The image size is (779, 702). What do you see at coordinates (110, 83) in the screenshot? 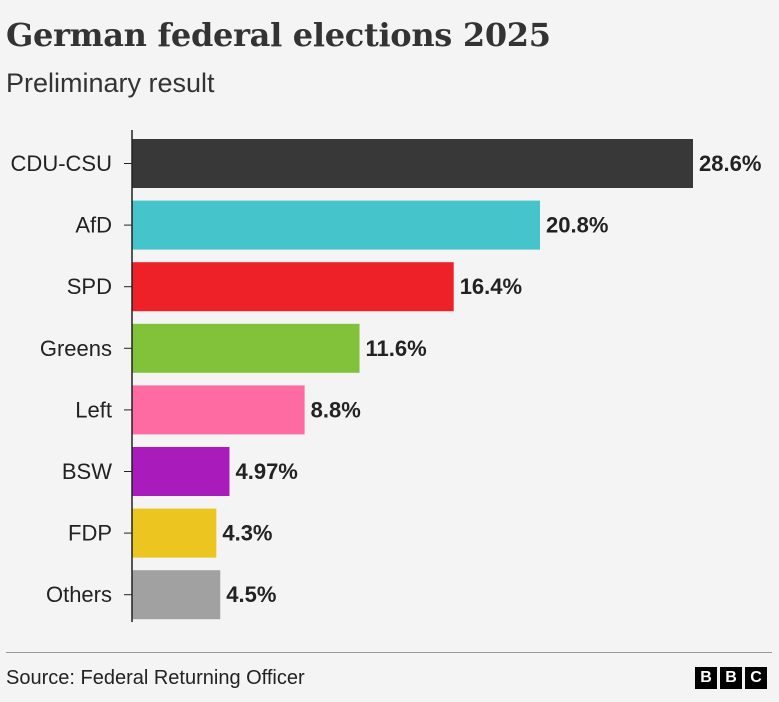
I see `chart-subtitle: Preliminary result` at bounding box center [110, 83].